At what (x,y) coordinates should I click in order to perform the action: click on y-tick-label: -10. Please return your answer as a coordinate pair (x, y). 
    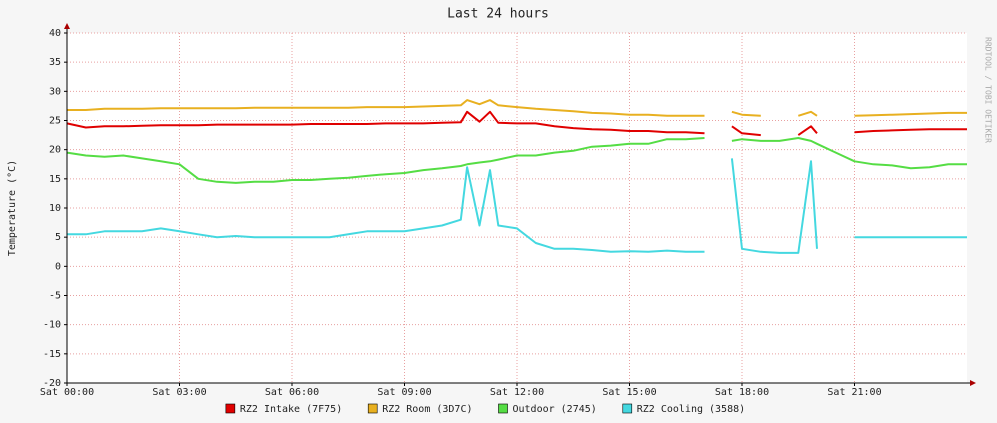
    Looking at the image, I should click on (52, 325).